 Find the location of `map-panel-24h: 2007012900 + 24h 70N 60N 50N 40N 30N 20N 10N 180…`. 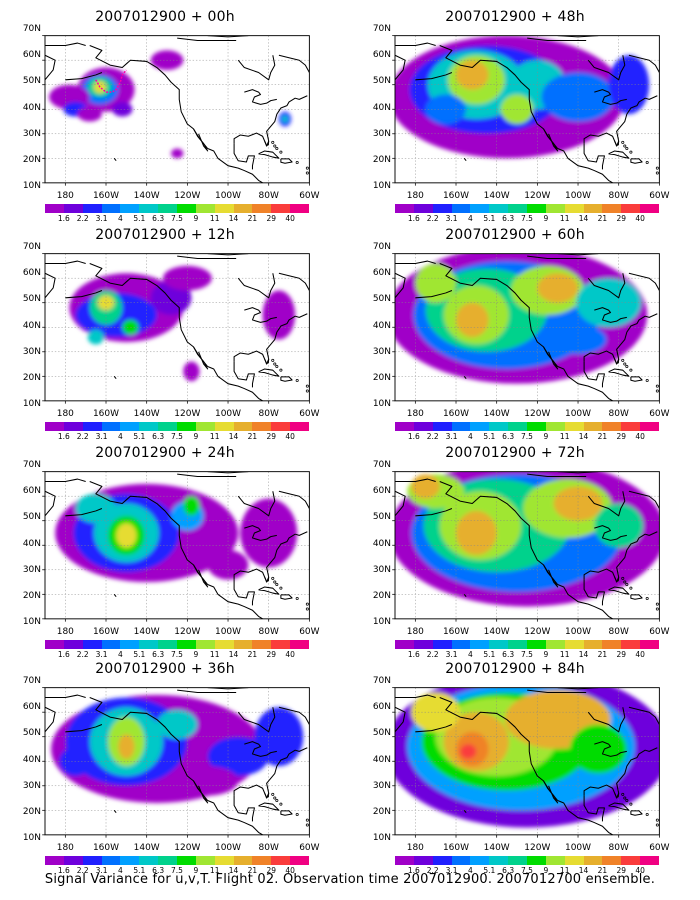

map-panel-24h: 2007012900 + 24h 70N 60N 50N 40N 30N 20N 10N 180… is located at coordinates (167, 551).